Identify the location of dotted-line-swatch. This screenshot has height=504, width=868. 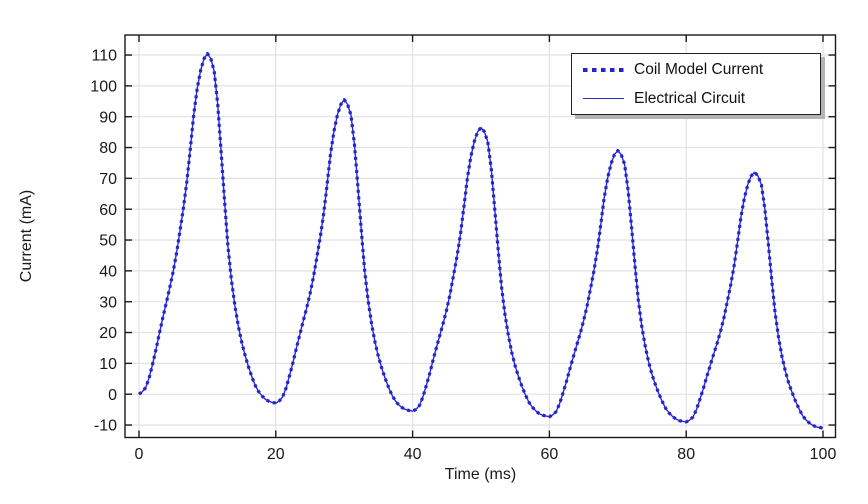
(603, 69).